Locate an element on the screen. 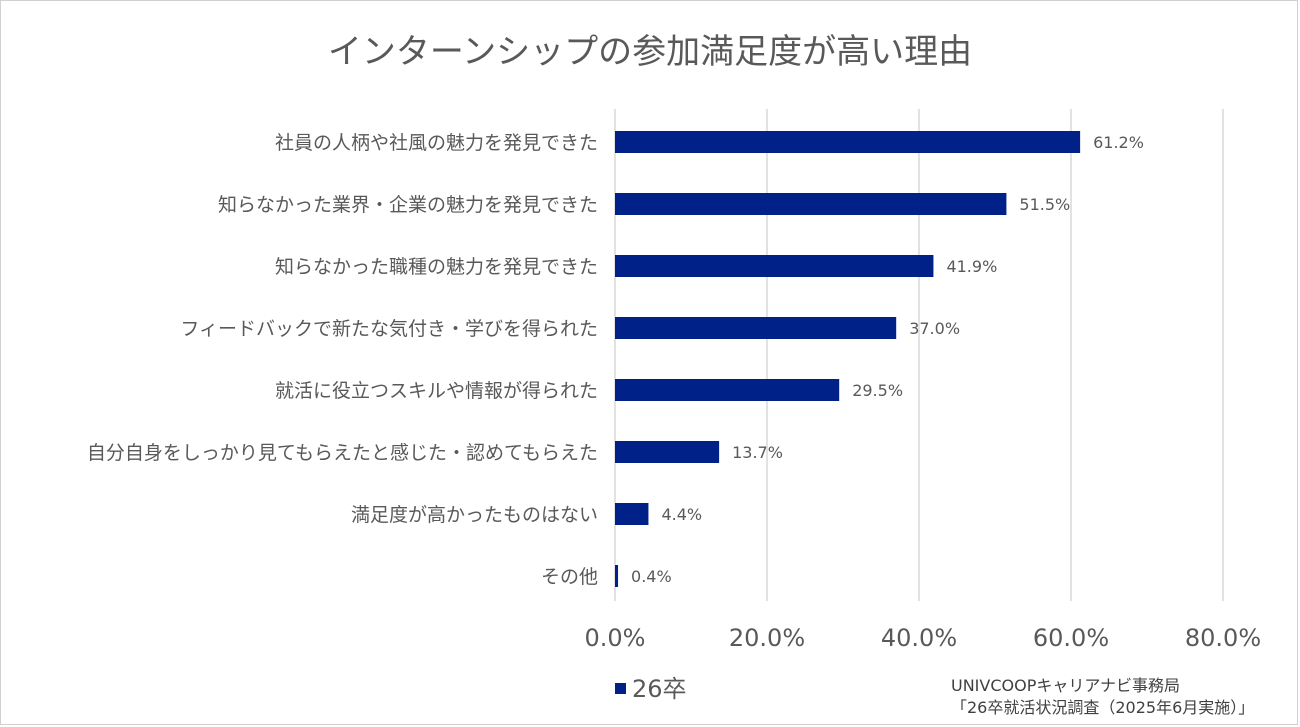 The width and height of the screenshot is (1300, 727). data-label: 61.2% is located at coordinates (1118, 142).